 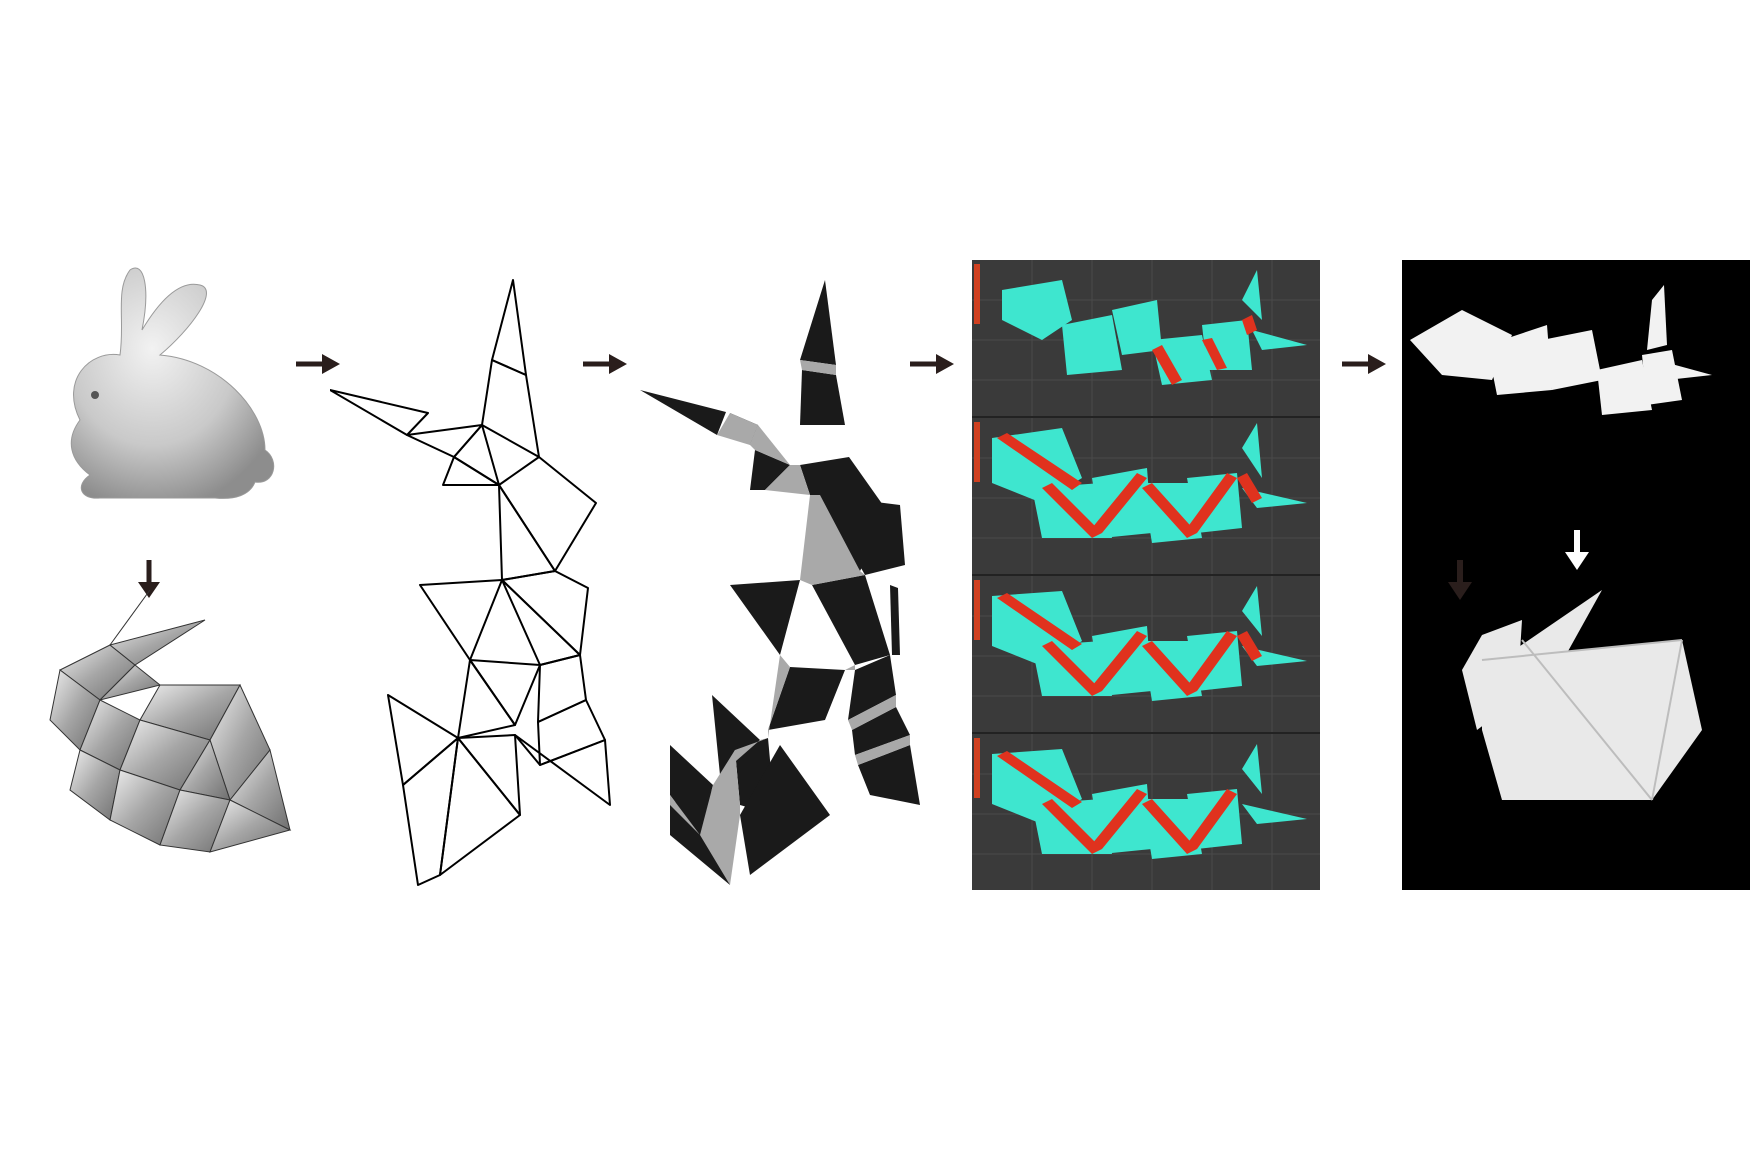 I want to click on hinge-pattern, so click(x=785, y=582).